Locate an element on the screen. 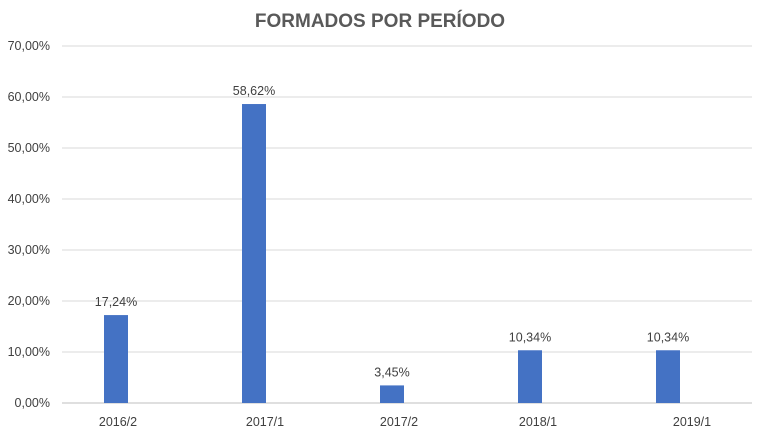 The image size is (761, 434). x-tick-label: 2017/1 is located at coordinates (265, 422).